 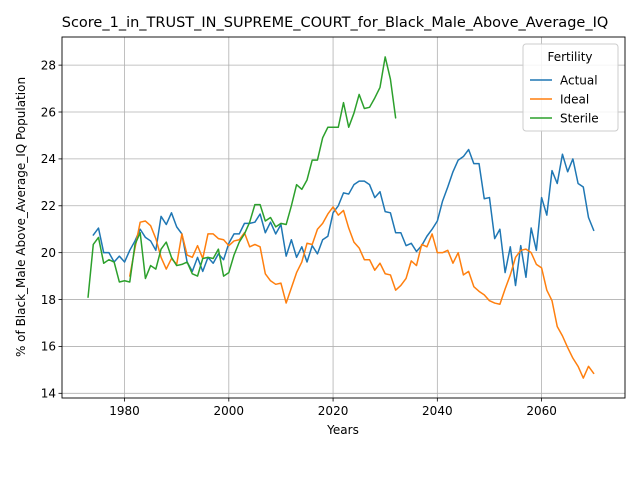 I want to click on y-tick-label: 16, so click(x=48, y=347).